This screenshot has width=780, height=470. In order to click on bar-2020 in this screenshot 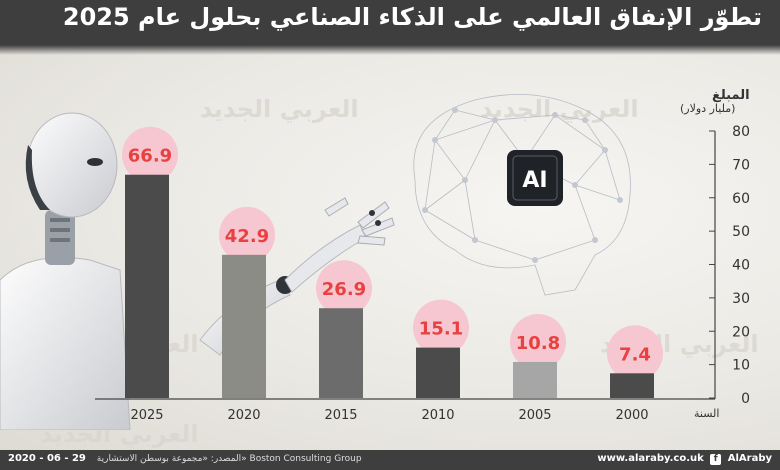, I will do `click(244, 326)`.